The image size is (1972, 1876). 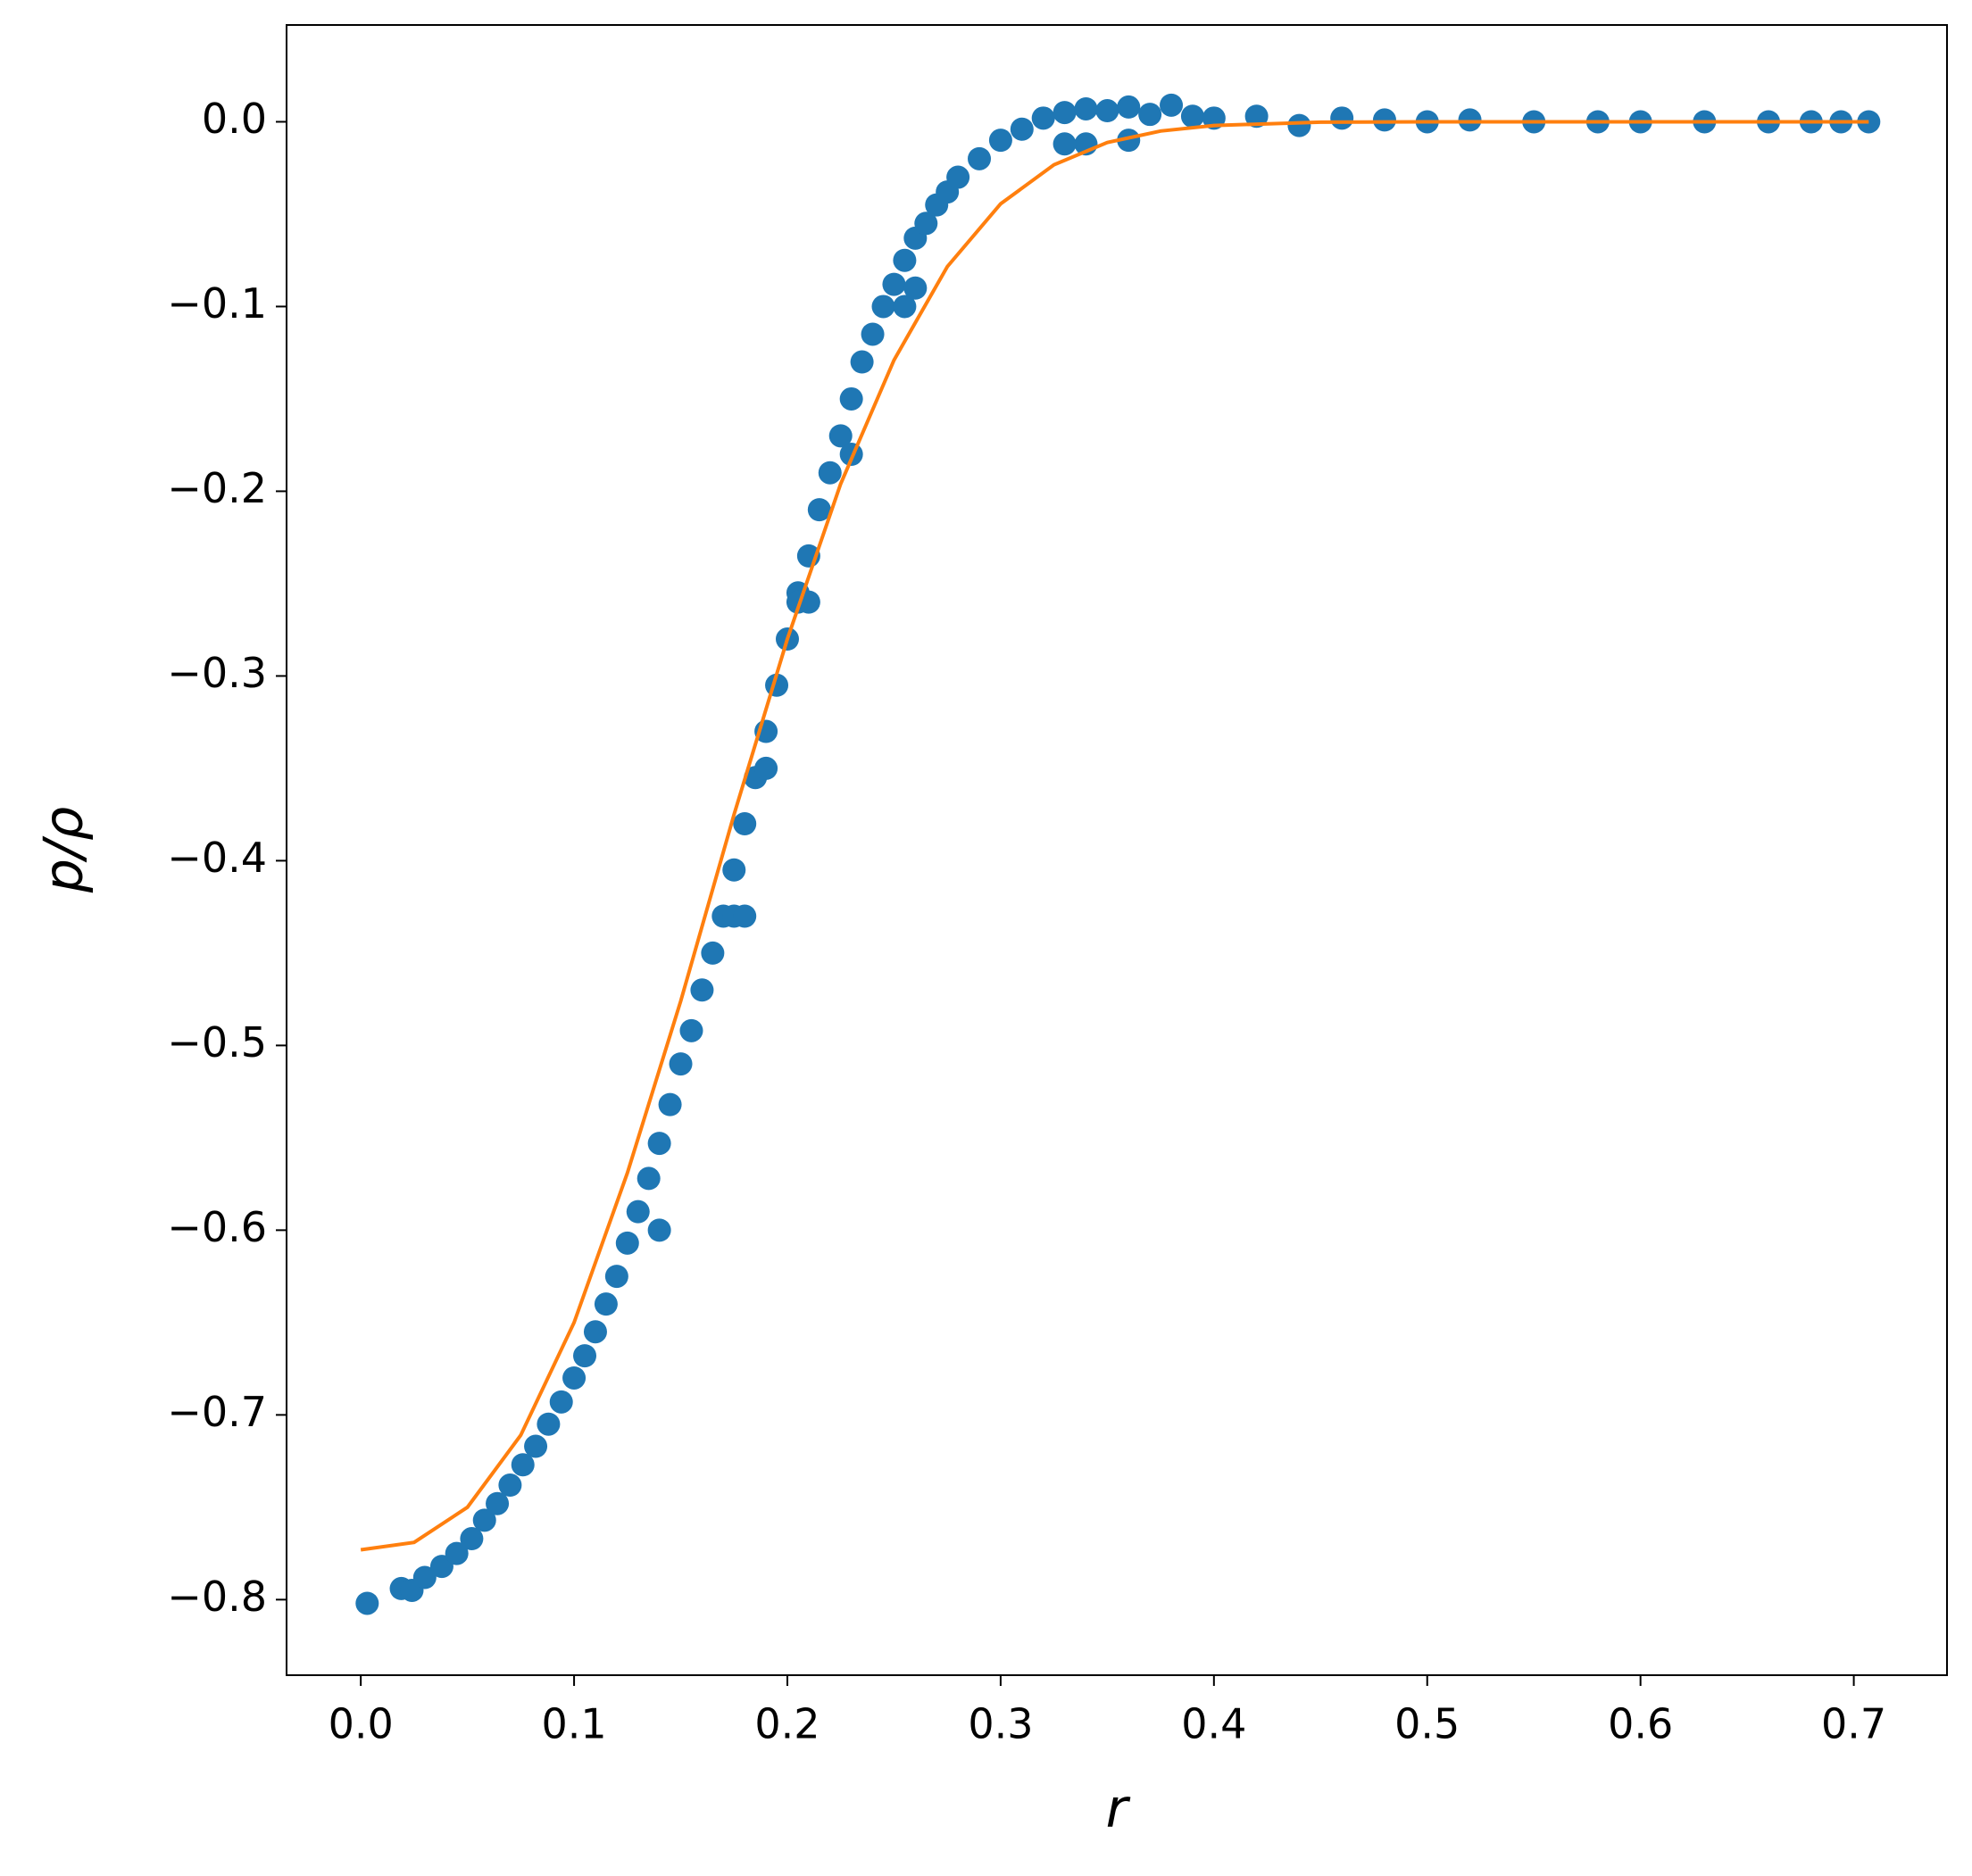 What do you see at coordinates (217, 673) in the screenshot?
I see `y-tick-label: −0.3` at bounding box center [217, 673].